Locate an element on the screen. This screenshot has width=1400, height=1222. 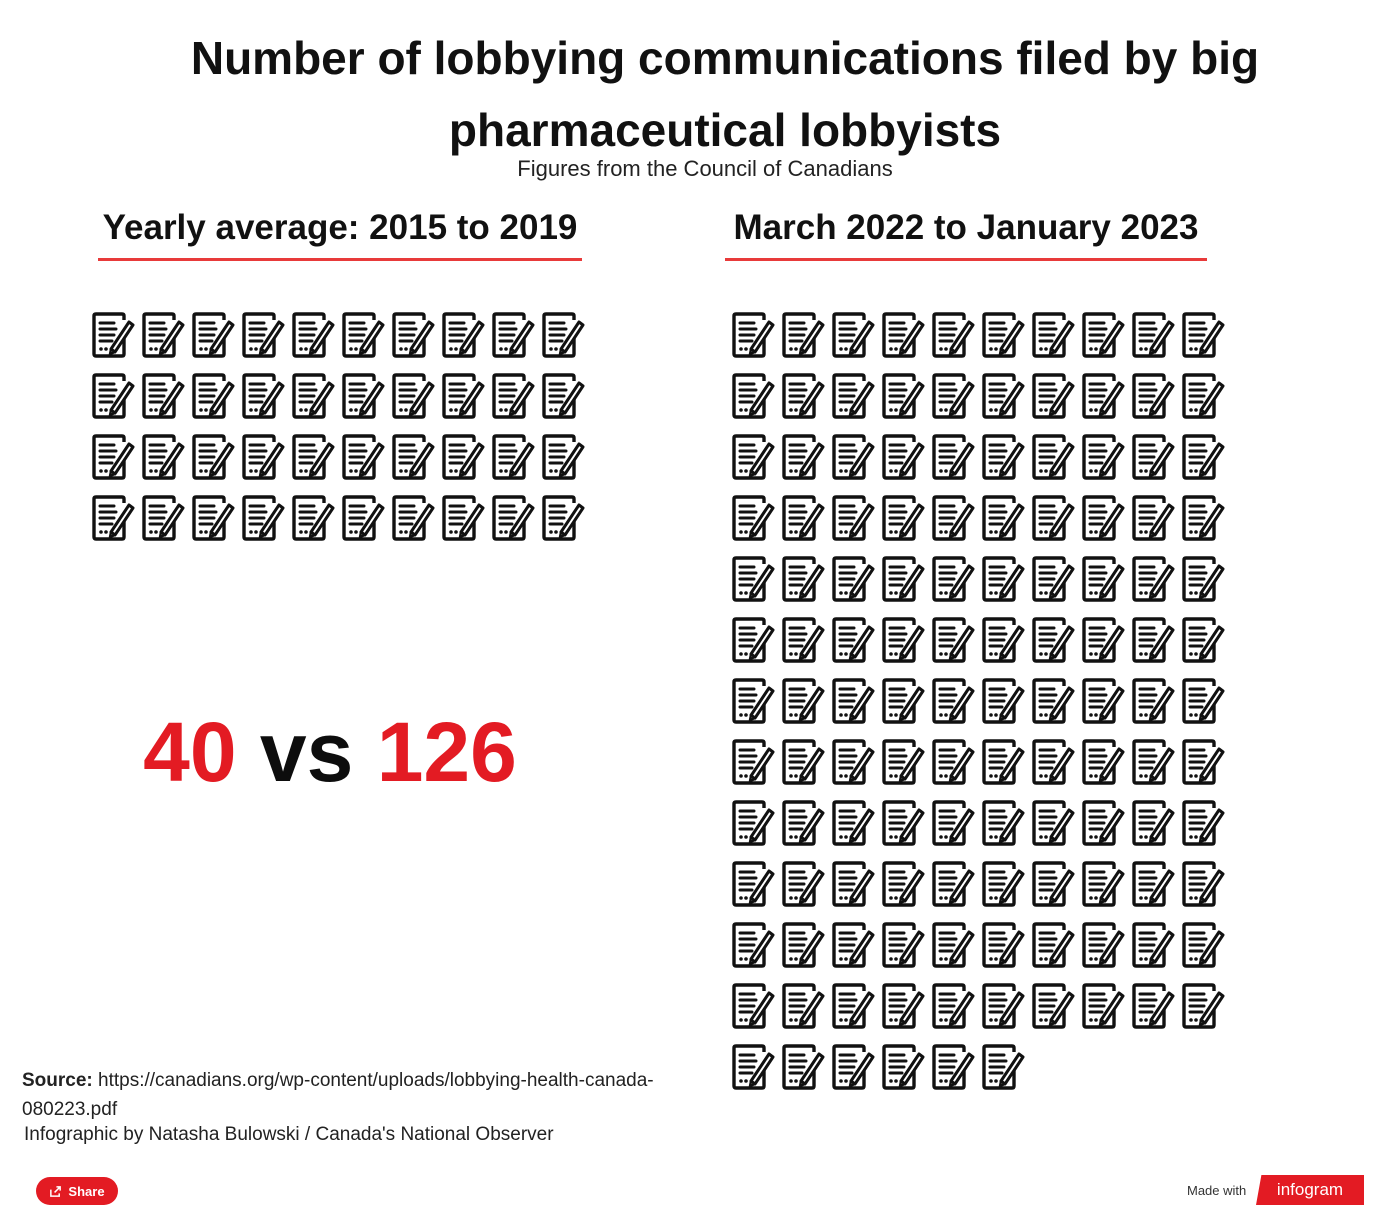
page-subtitle: Figures from the Council of Canadians is located at coordinates (705, 168).